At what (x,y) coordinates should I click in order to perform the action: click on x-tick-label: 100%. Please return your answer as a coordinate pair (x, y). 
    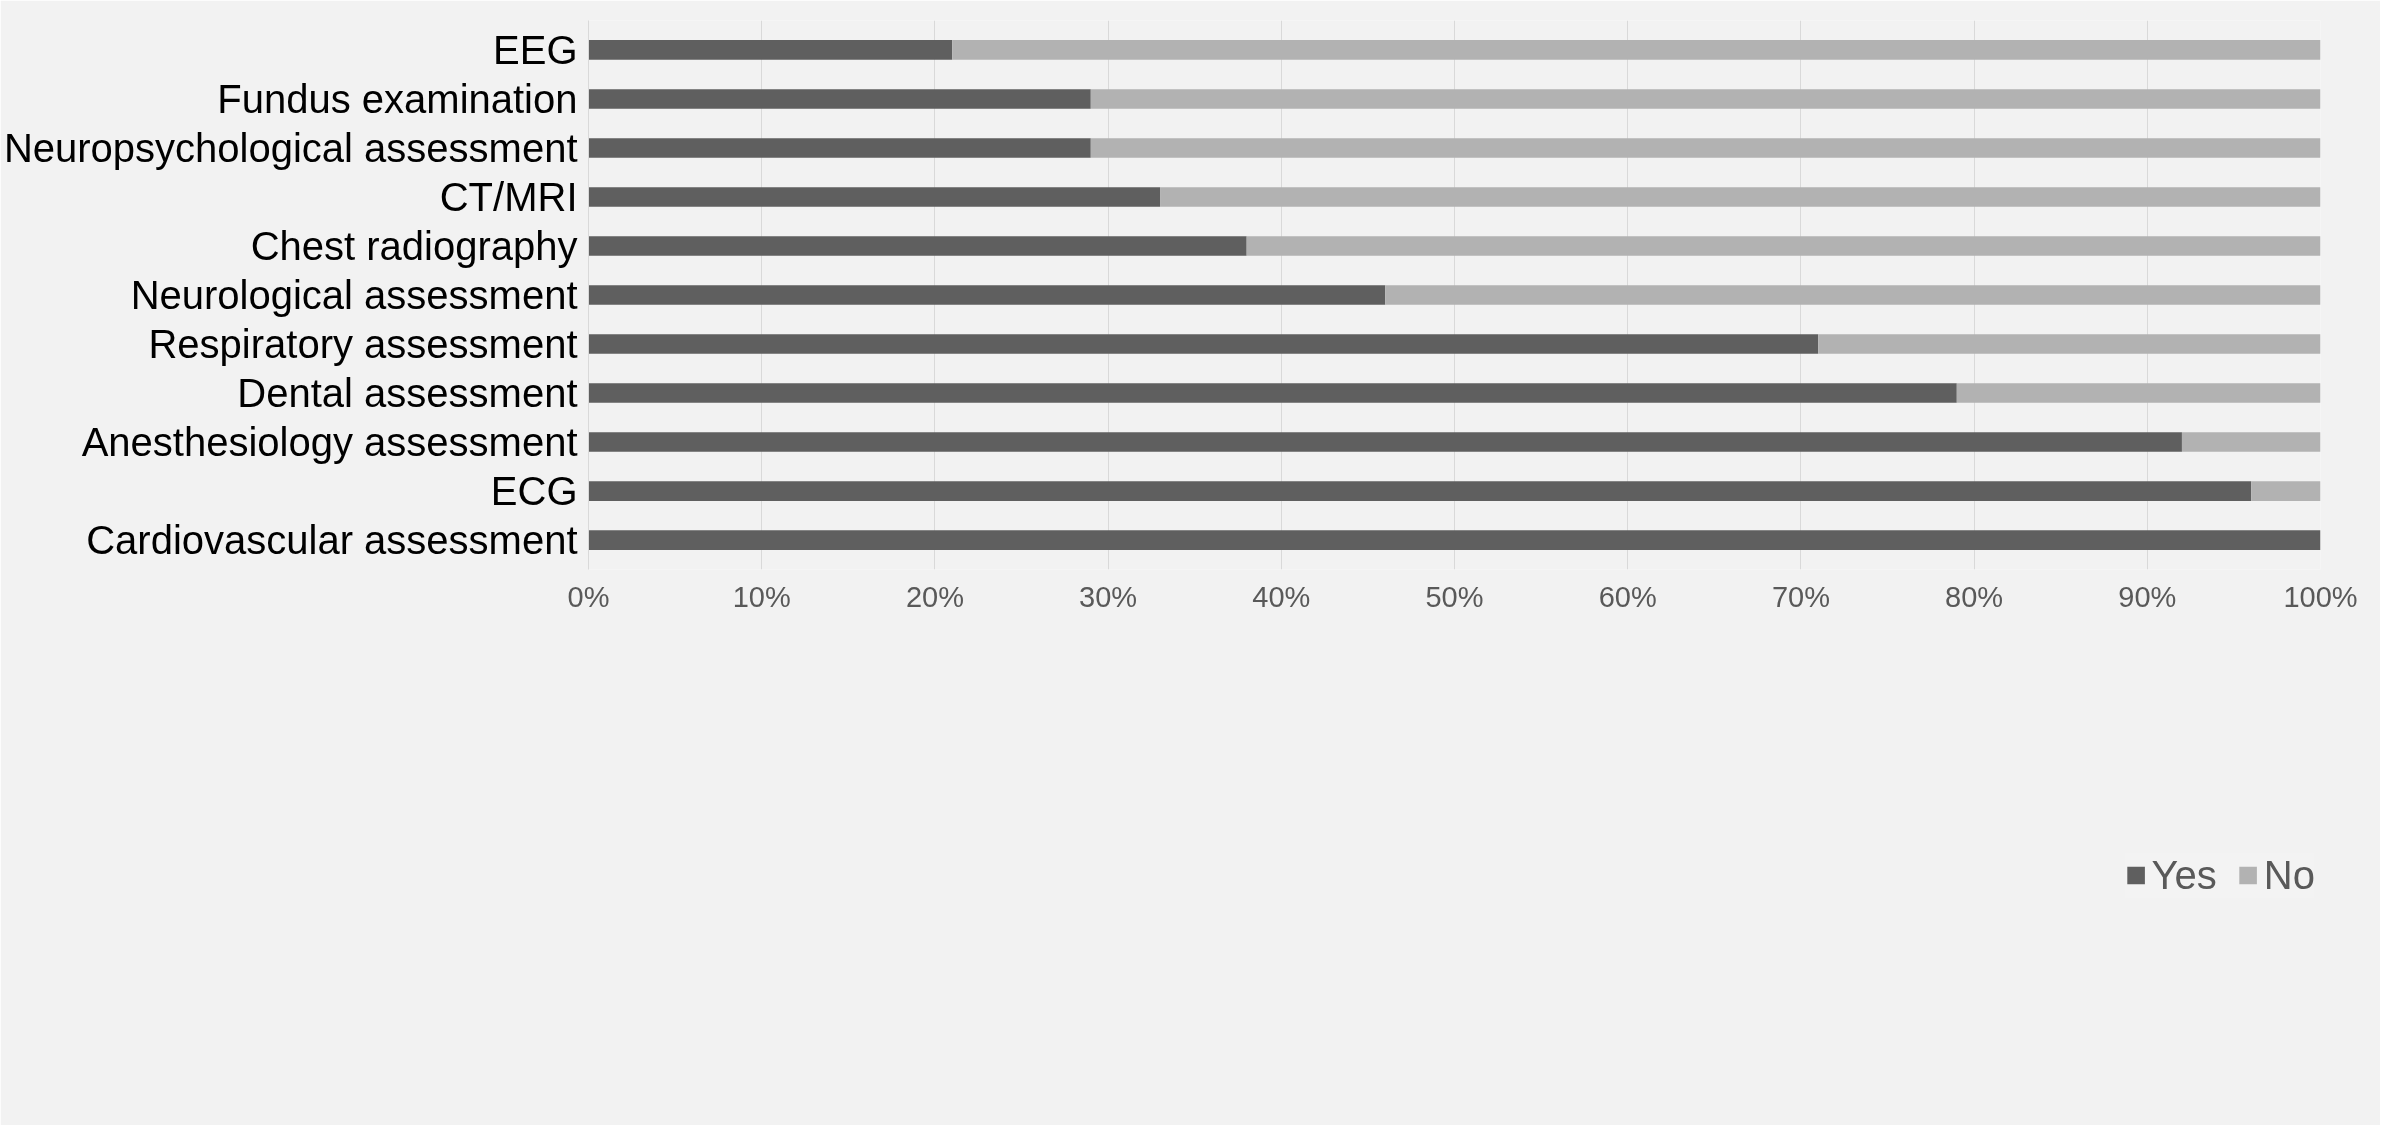
    Looking at the image, I should click on (2320, 596).